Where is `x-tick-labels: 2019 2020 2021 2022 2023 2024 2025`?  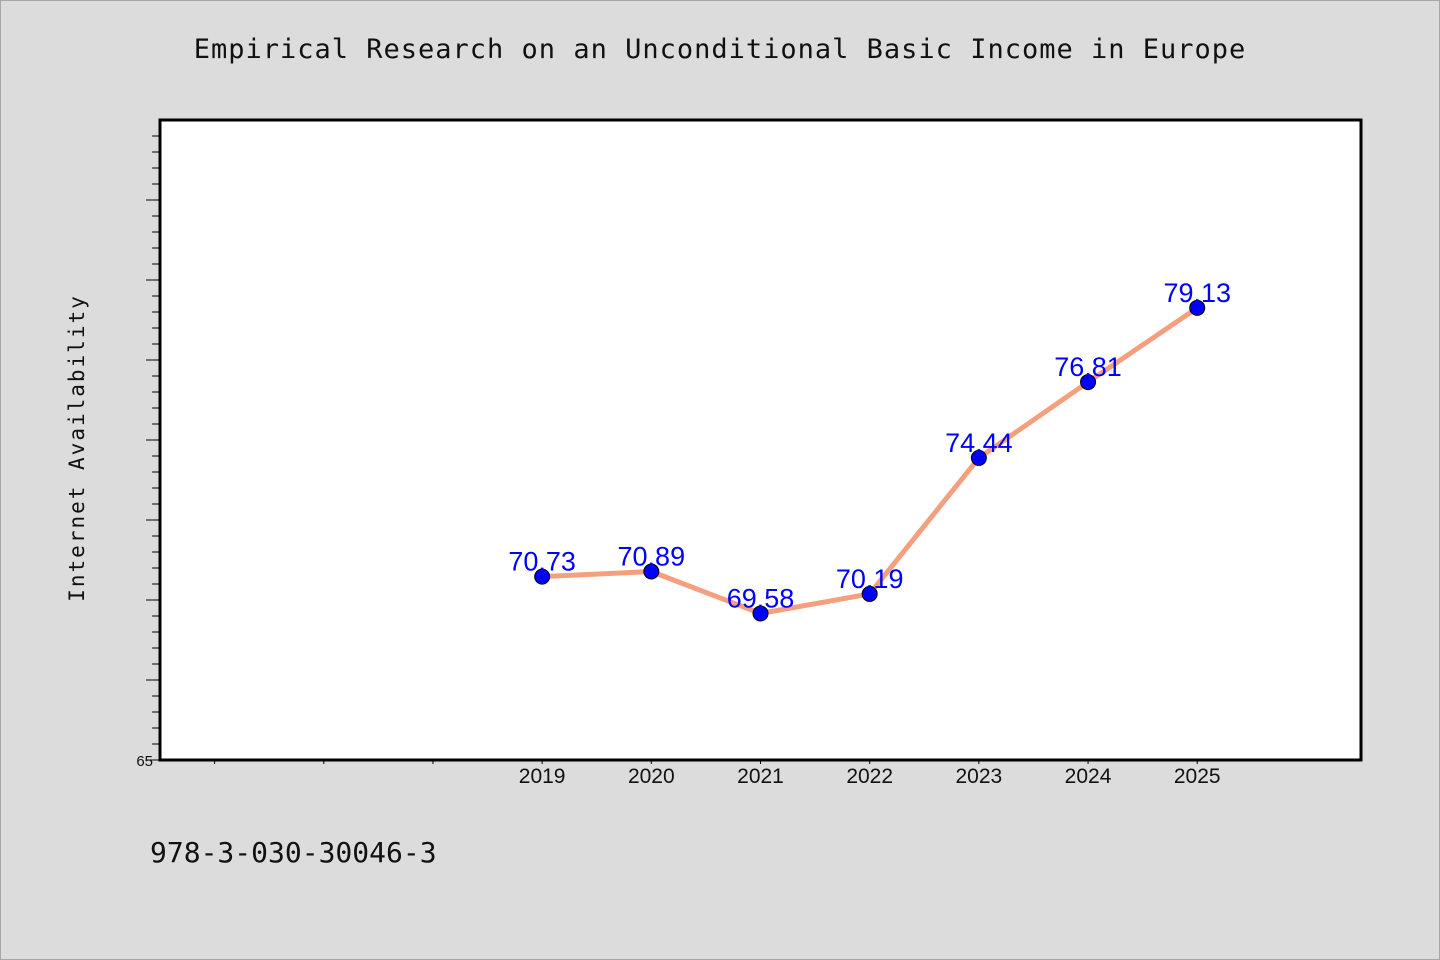 x-tick-labels: 2019 2020 2021 2022 2023 2024 2025 is located at coordinates (870, 776).